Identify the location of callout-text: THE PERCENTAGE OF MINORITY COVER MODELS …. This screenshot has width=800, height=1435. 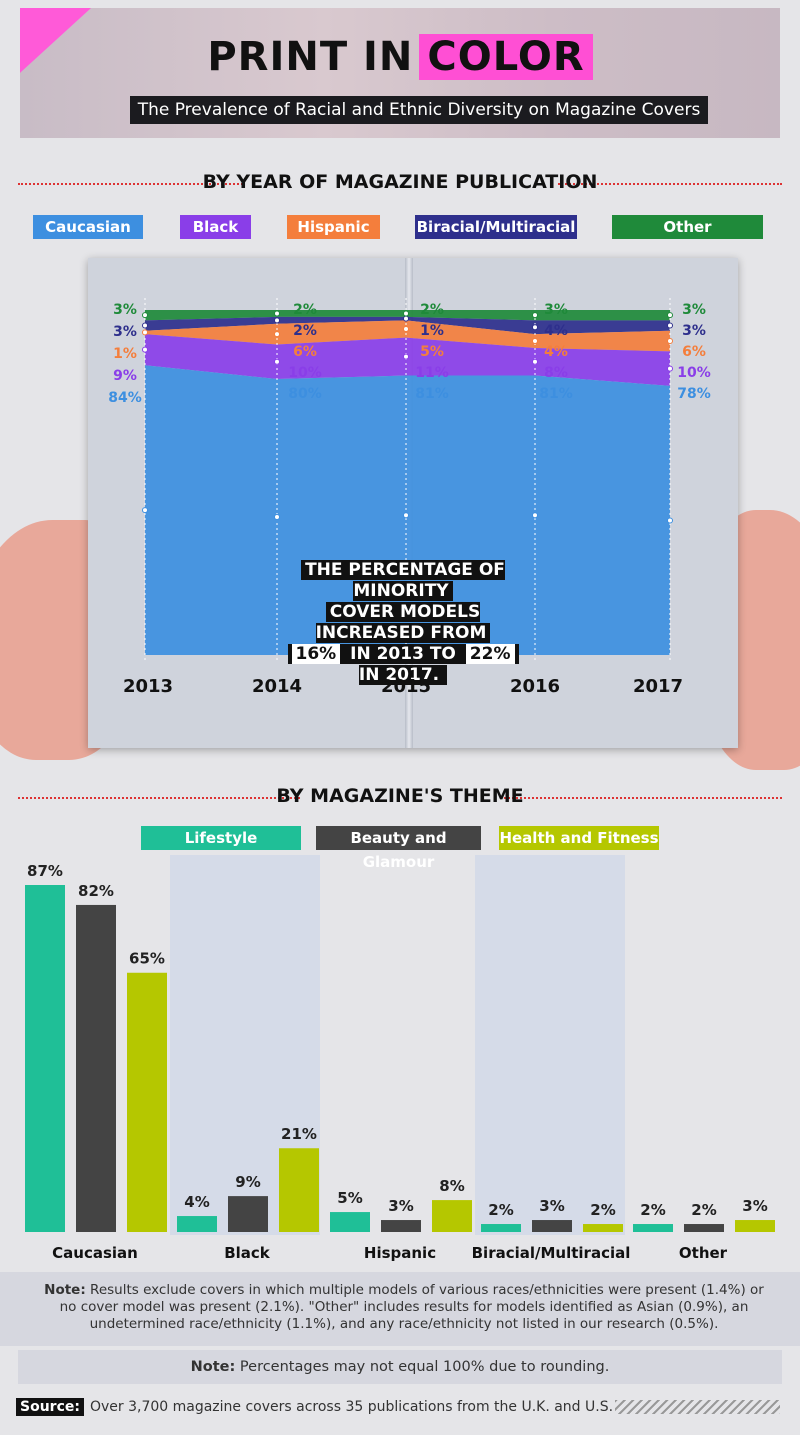
(403, 623).